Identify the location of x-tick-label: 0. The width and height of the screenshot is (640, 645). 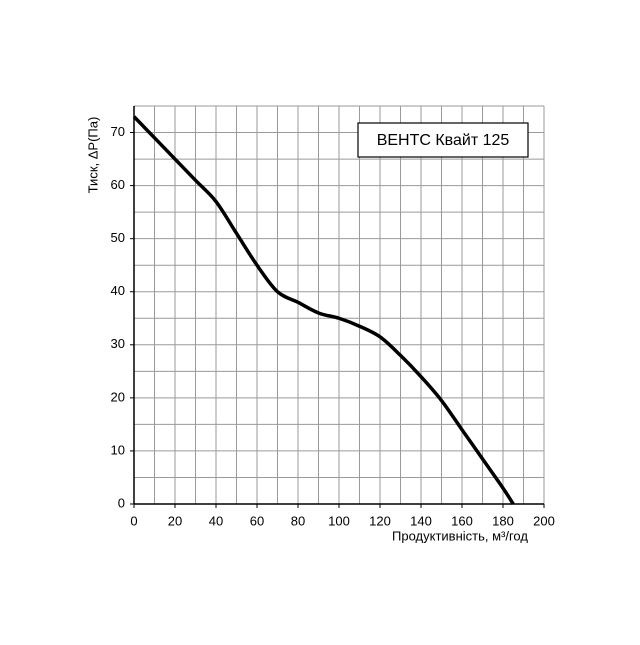
(133, 520).